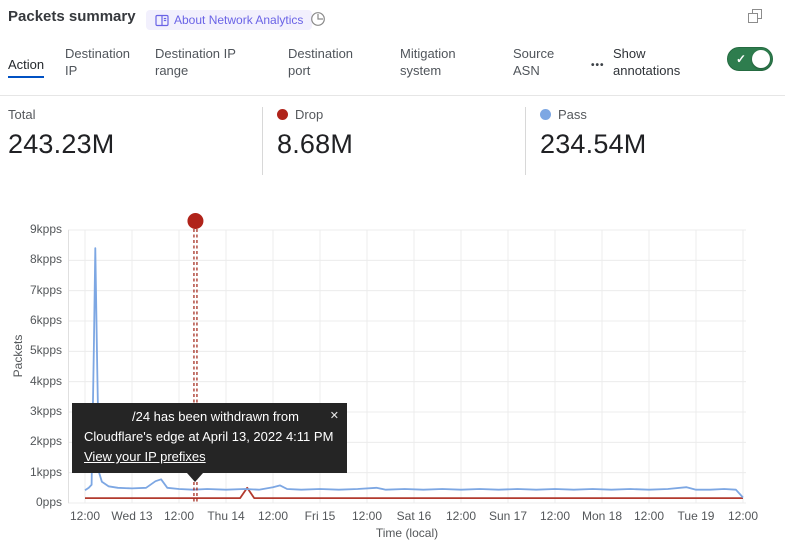 Image resolution: width=785 pixels, height=555 pixels. Describe the element at coordinates (26, 67) in the screenshot. I see `tab-action: Action` at that location.